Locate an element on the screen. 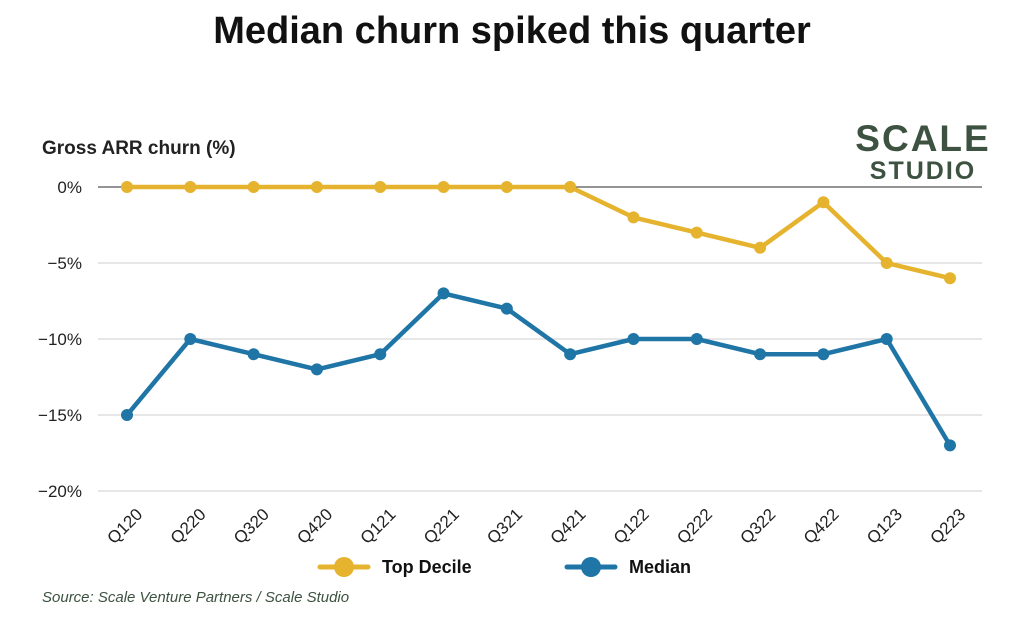 The width and height of the screenshot is (1024, 626). scale-studio-logo: SCALE STUDIO is located at coordinates (923, 152).